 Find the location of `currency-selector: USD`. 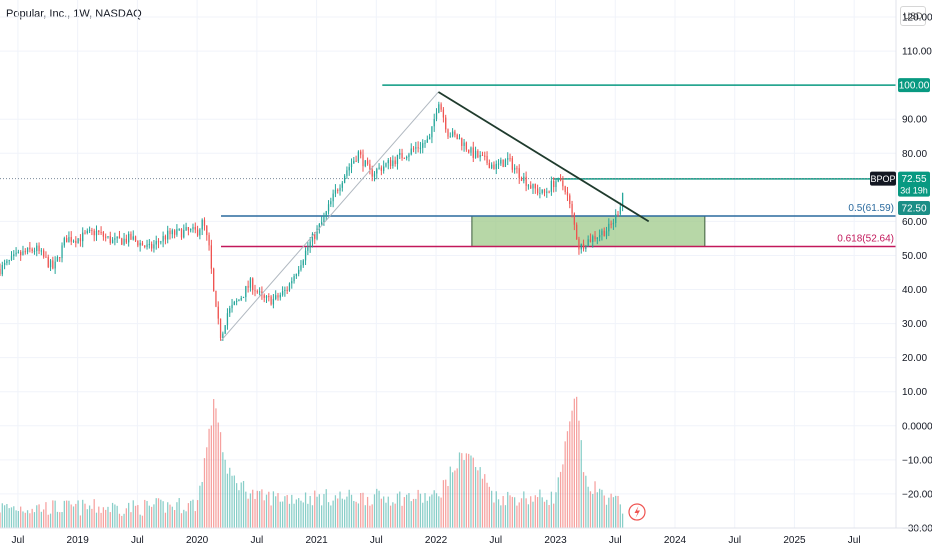

currency-selector: USD is located at coordinates (913, 16).